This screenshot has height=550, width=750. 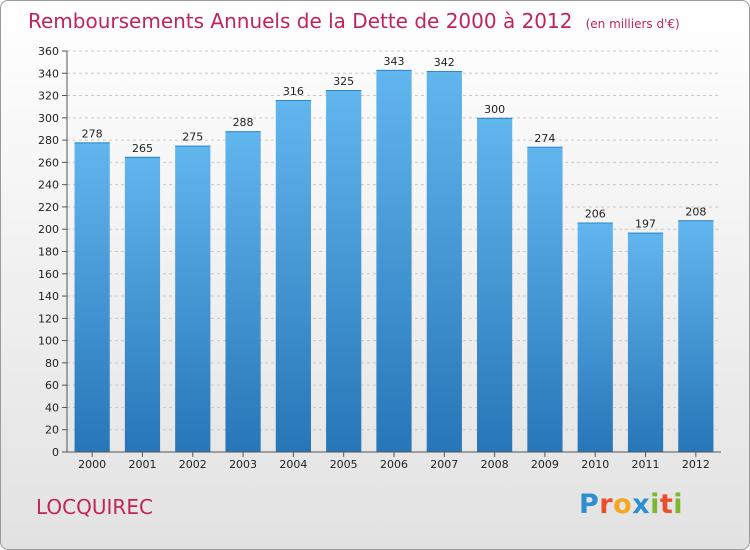 I want to click on x-tick-label: 2010, so click(x=595, y=464).